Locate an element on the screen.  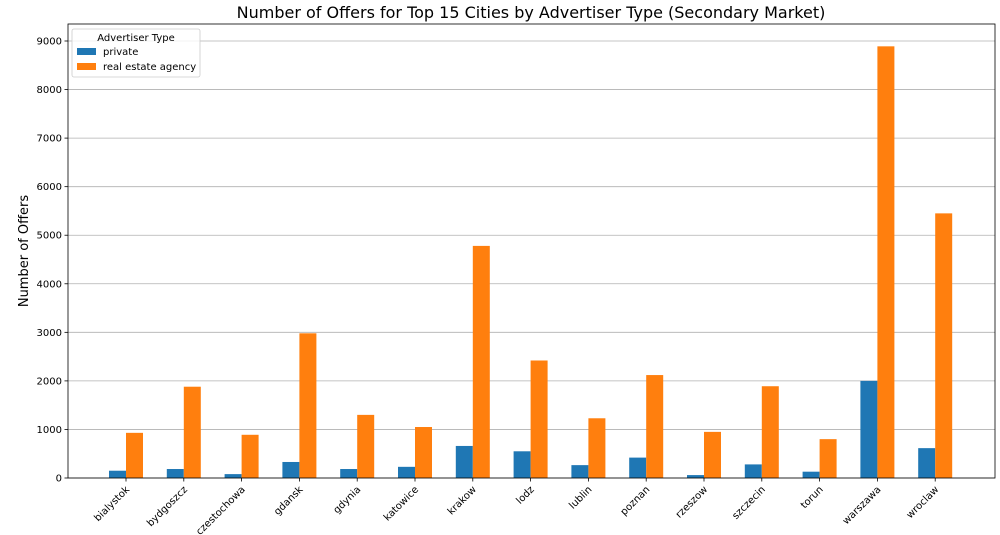
x-tick-label: wroclaw is located at coordinates (923, 502).